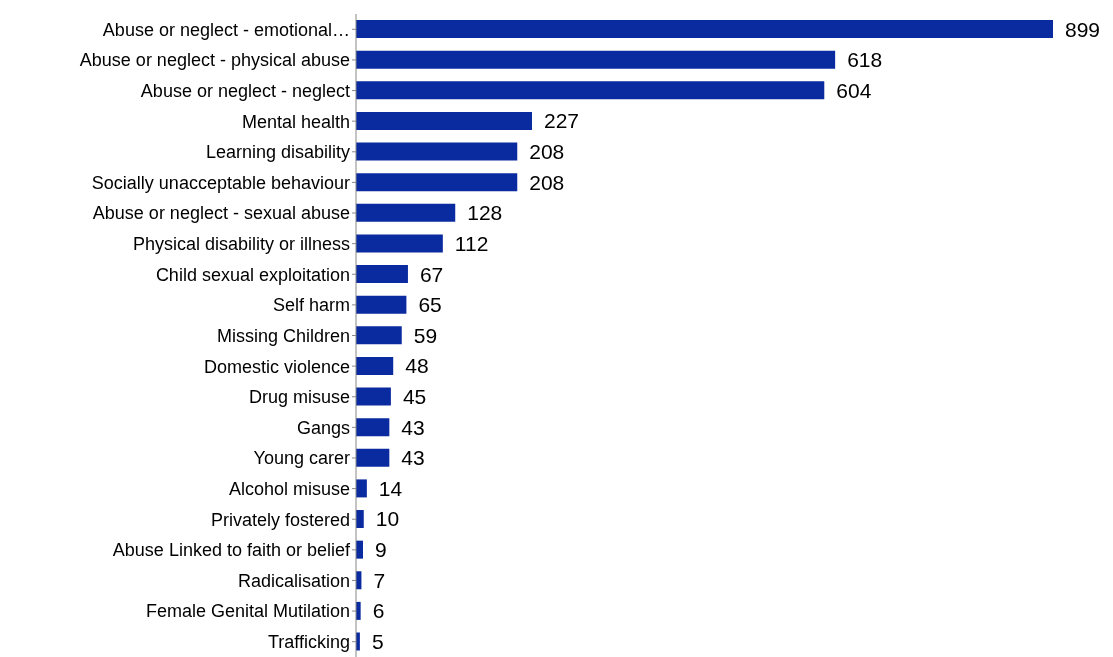  What do you see at coordinates (293, 580) in the screenshot?
I see `y-tick-label: Radicalisation` at bounding box center [293, 580].